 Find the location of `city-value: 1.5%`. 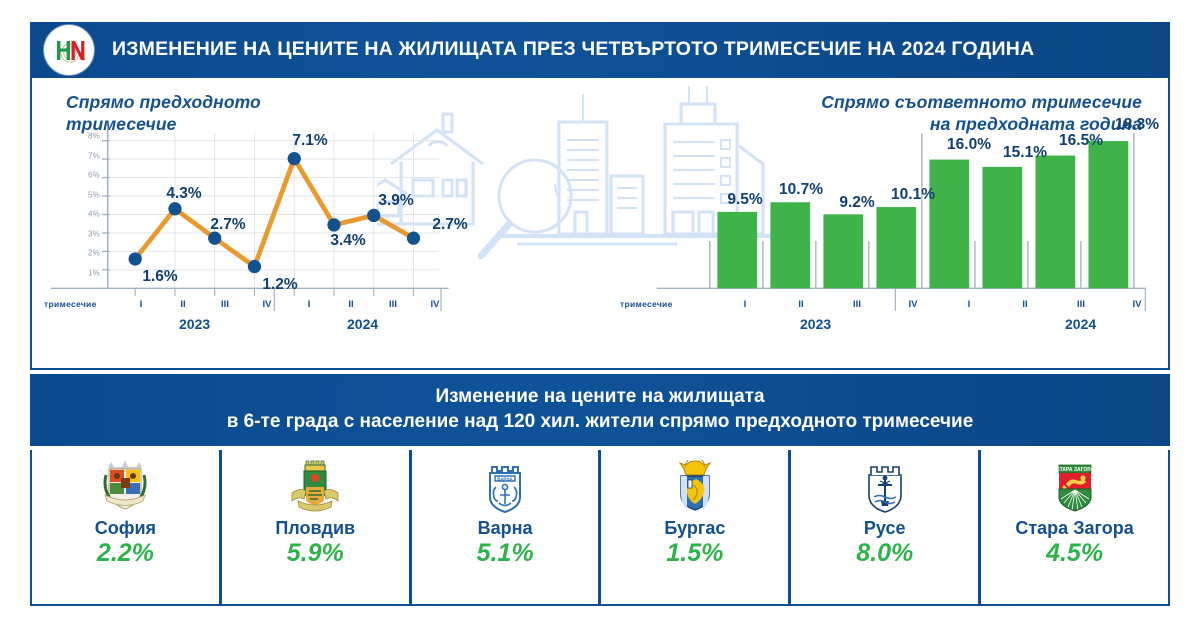

city-value: 1.5% is located at coordinates (695, 552).